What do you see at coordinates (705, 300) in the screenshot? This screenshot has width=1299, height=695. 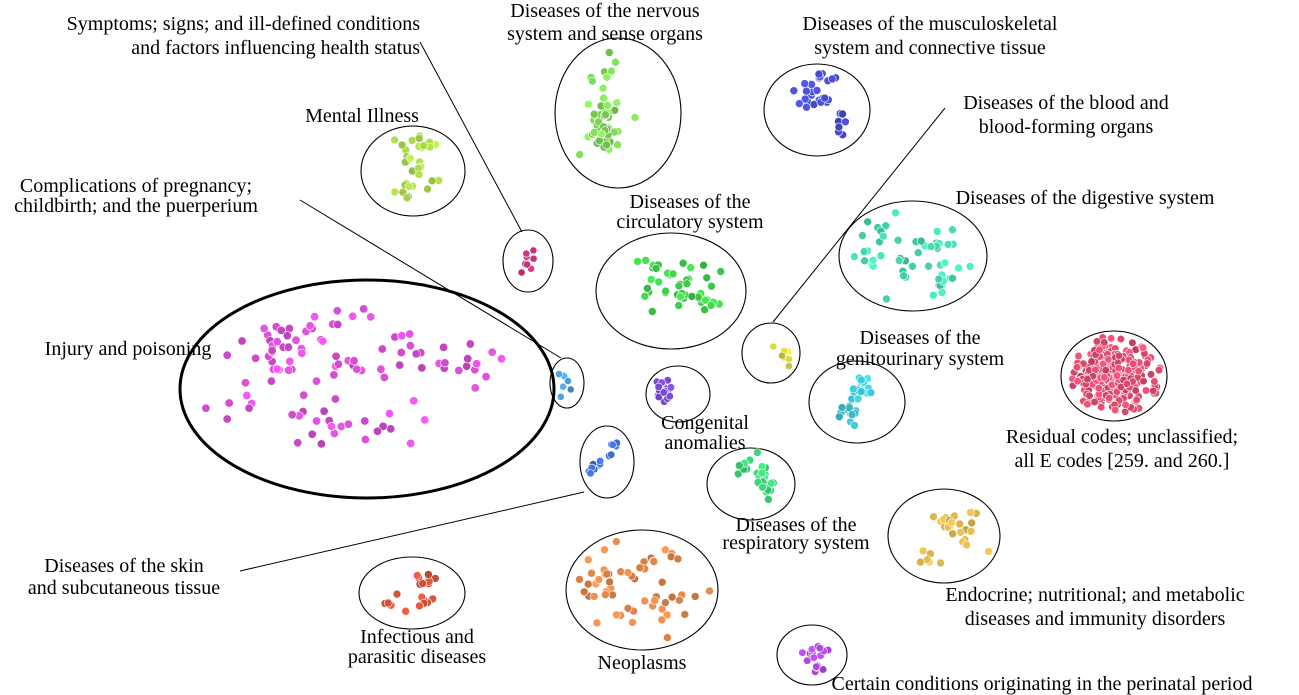 I see `circulatory-point` at bounding box center [705, 300].